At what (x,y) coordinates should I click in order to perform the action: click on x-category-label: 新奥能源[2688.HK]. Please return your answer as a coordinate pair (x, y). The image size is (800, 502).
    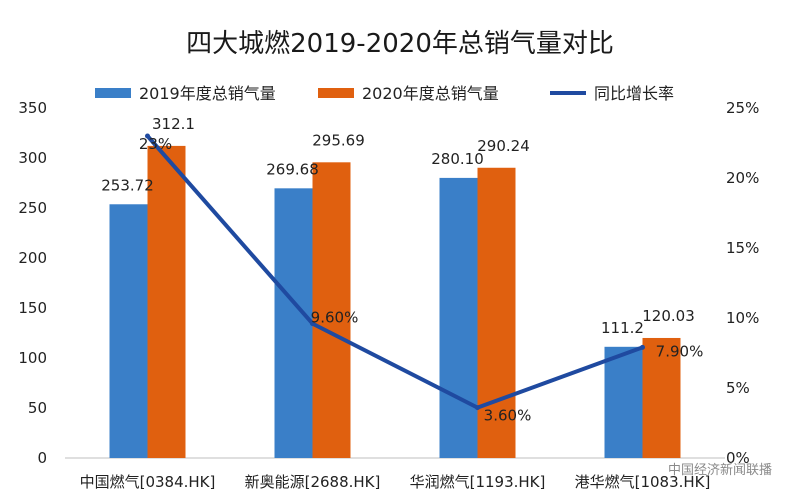
    Looking at the image, I should click on (313, 482).